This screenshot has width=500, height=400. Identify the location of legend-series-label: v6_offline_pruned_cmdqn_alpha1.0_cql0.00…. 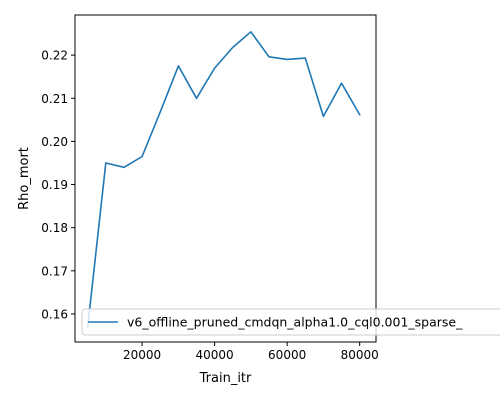
(295, 322).